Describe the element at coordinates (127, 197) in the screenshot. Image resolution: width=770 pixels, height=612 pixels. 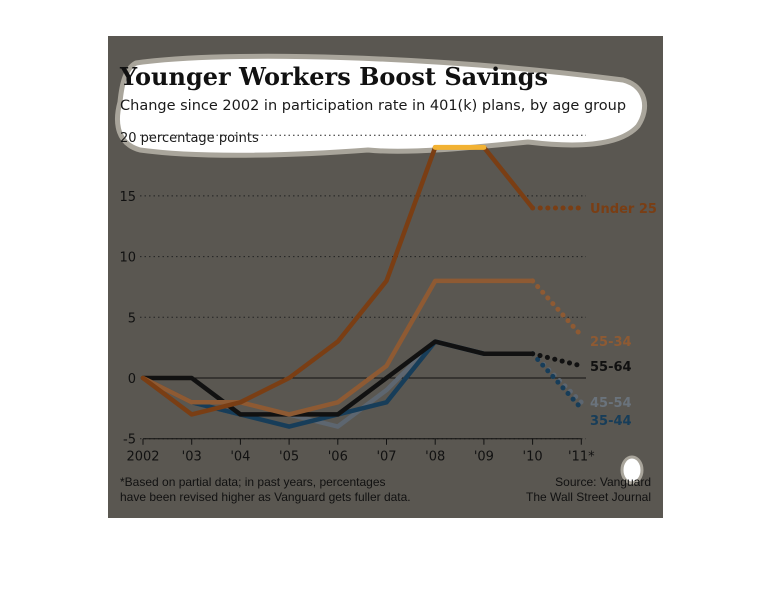
I see `y-tick-label: 15` at that location.